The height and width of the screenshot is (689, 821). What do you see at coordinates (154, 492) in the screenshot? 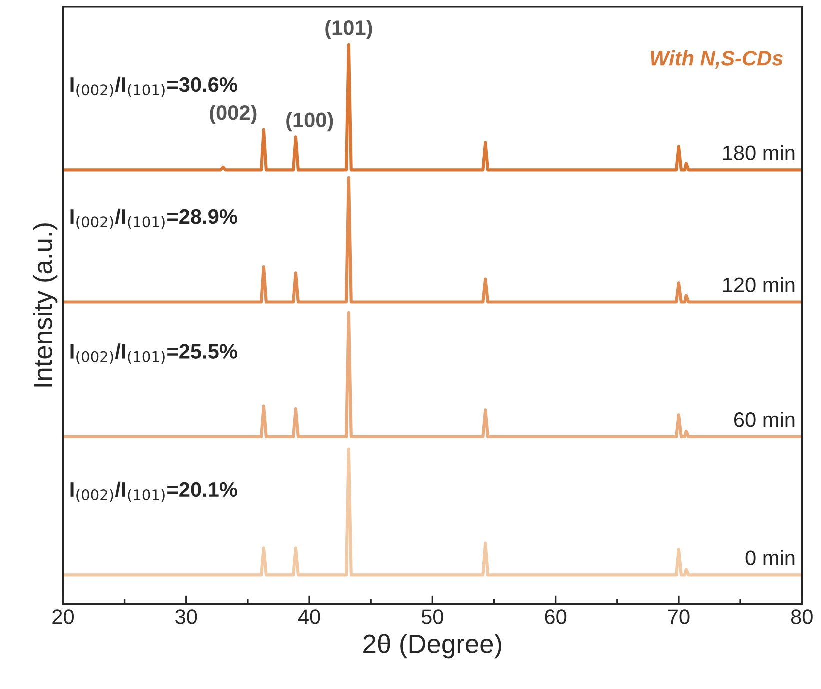
I see `annotation: I$_{(002)}$/I$_{(101)}$=20.1%` at bounding box center [154, 492].